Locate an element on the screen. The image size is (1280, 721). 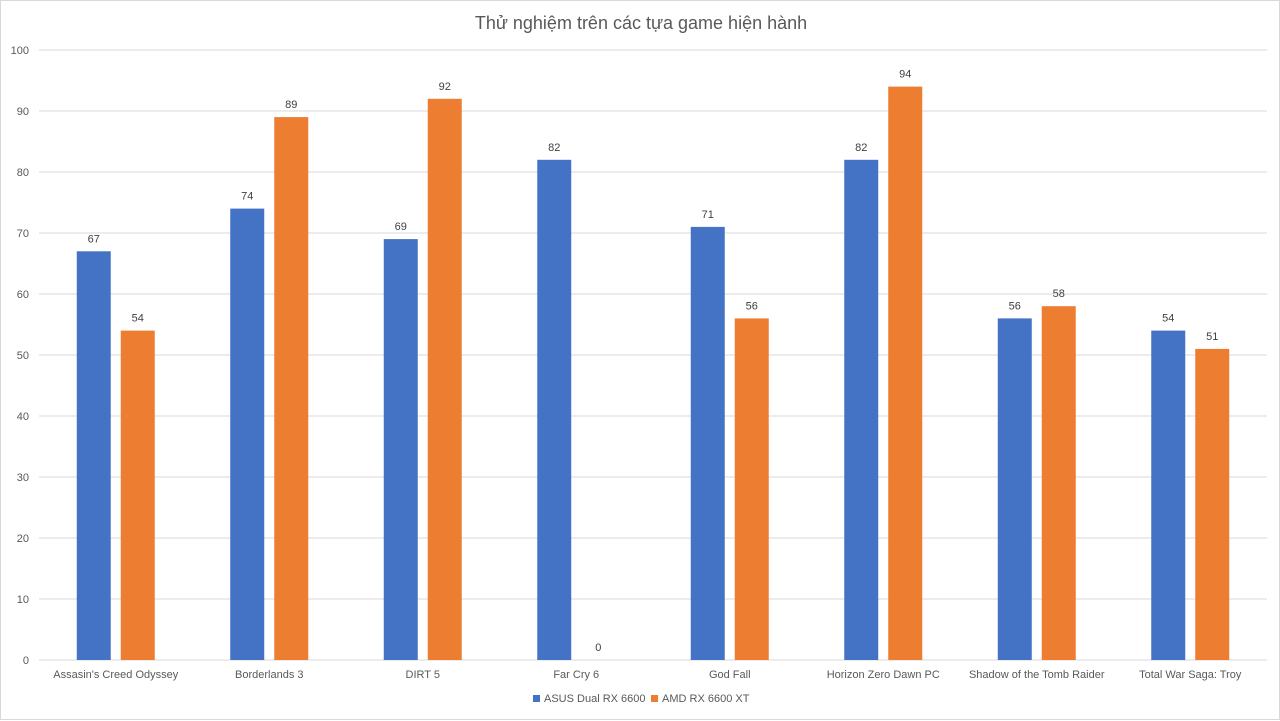
legend-label: AMD RX 6600 XT is located at coordinates (706, 699).